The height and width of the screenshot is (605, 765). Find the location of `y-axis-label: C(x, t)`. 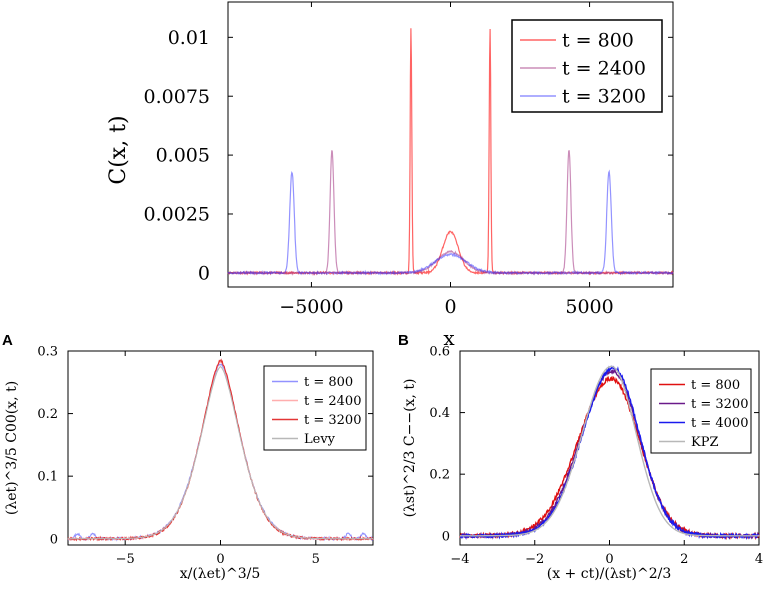

y-axis-label: C(x, t) is located at coordinates (118, 149).